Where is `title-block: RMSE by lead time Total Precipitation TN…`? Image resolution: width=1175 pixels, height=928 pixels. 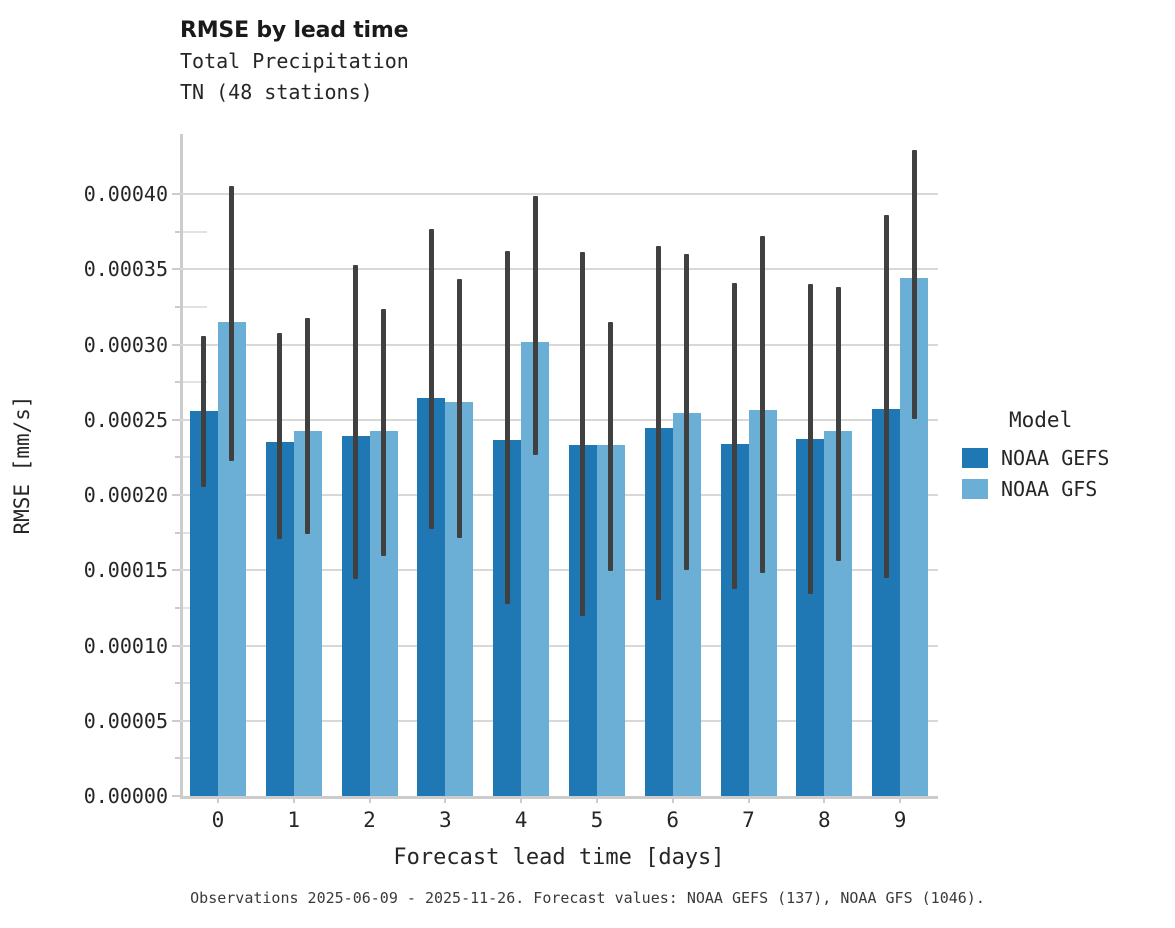
title-block: RMSE by lead time Total Precipitation TN… is located at coordinates (294, 62).